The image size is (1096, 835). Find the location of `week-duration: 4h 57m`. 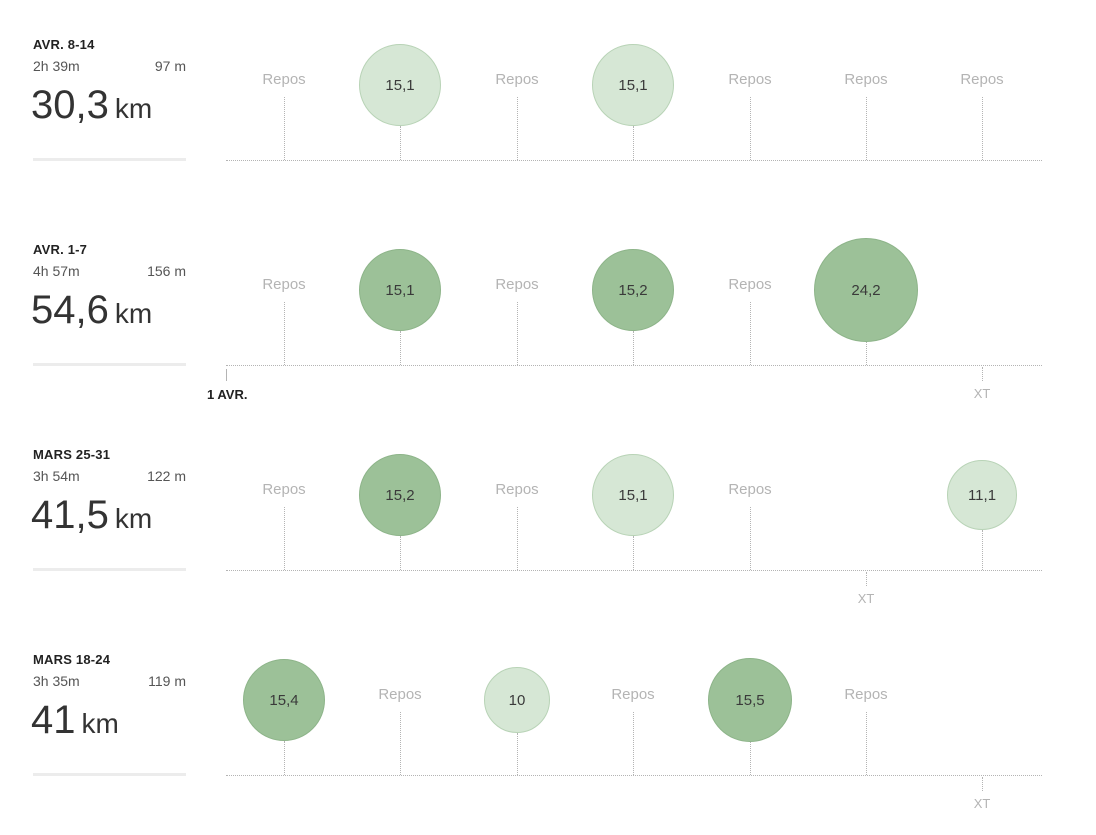

week-duration: 4h 57m is located at coordinates (56, 271).